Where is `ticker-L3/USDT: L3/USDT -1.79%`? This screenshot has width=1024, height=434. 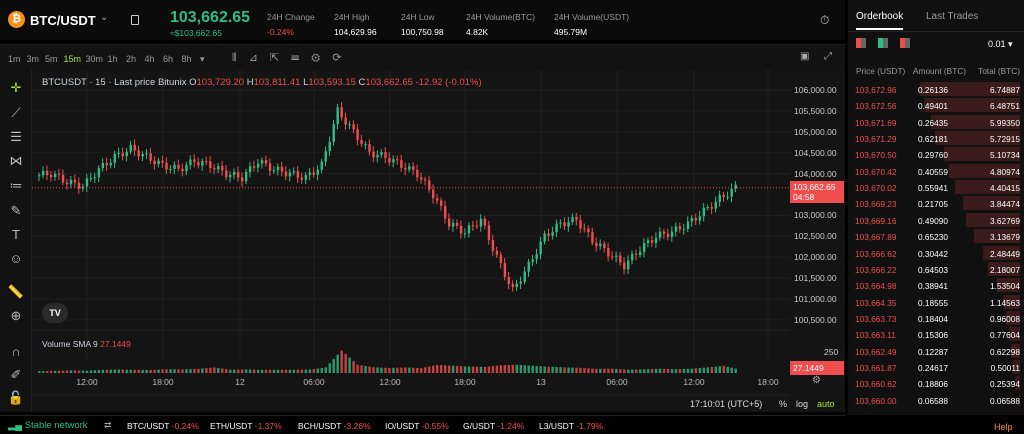
ticker-L3/USDT: L3/USDT -1.79% is located at coordinates (571, 426).